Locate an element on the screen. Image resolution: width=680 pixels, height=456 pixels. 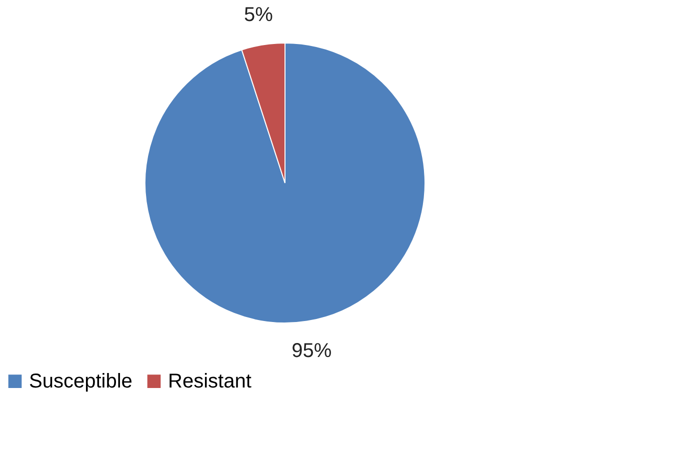
legend-label: Resistant is located at coordinates (210, 381).